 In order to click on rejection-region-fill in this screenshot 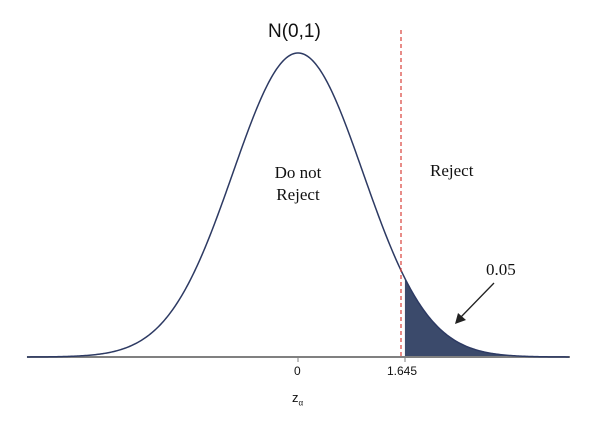, I will do `click(487, 317)`.